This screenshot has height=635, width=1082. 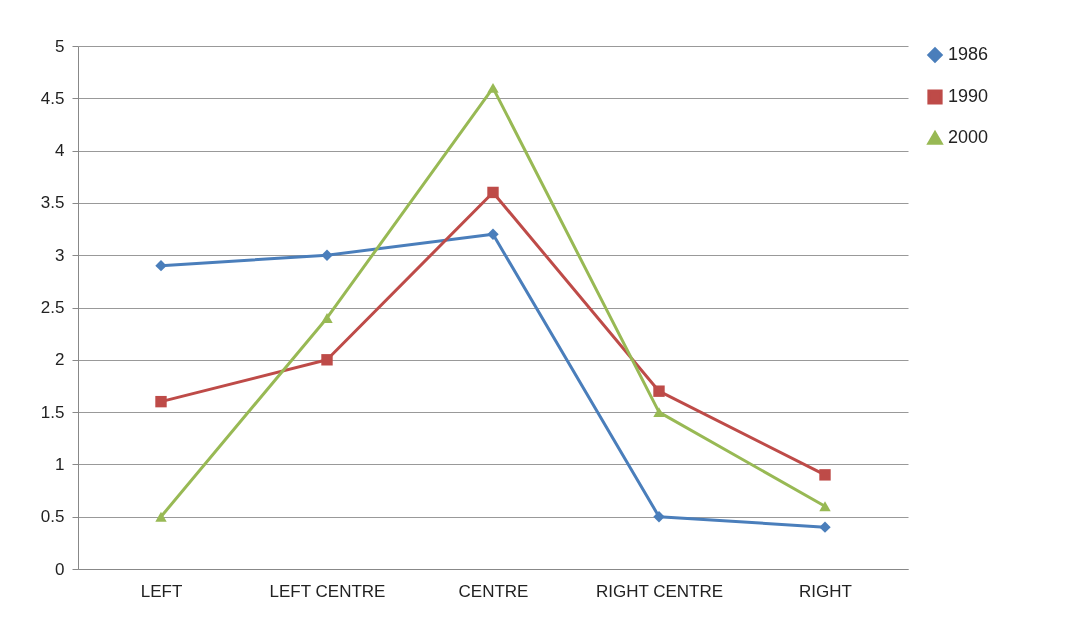 I want to click on y-tick-label: 1, so click(x=60, y=464).